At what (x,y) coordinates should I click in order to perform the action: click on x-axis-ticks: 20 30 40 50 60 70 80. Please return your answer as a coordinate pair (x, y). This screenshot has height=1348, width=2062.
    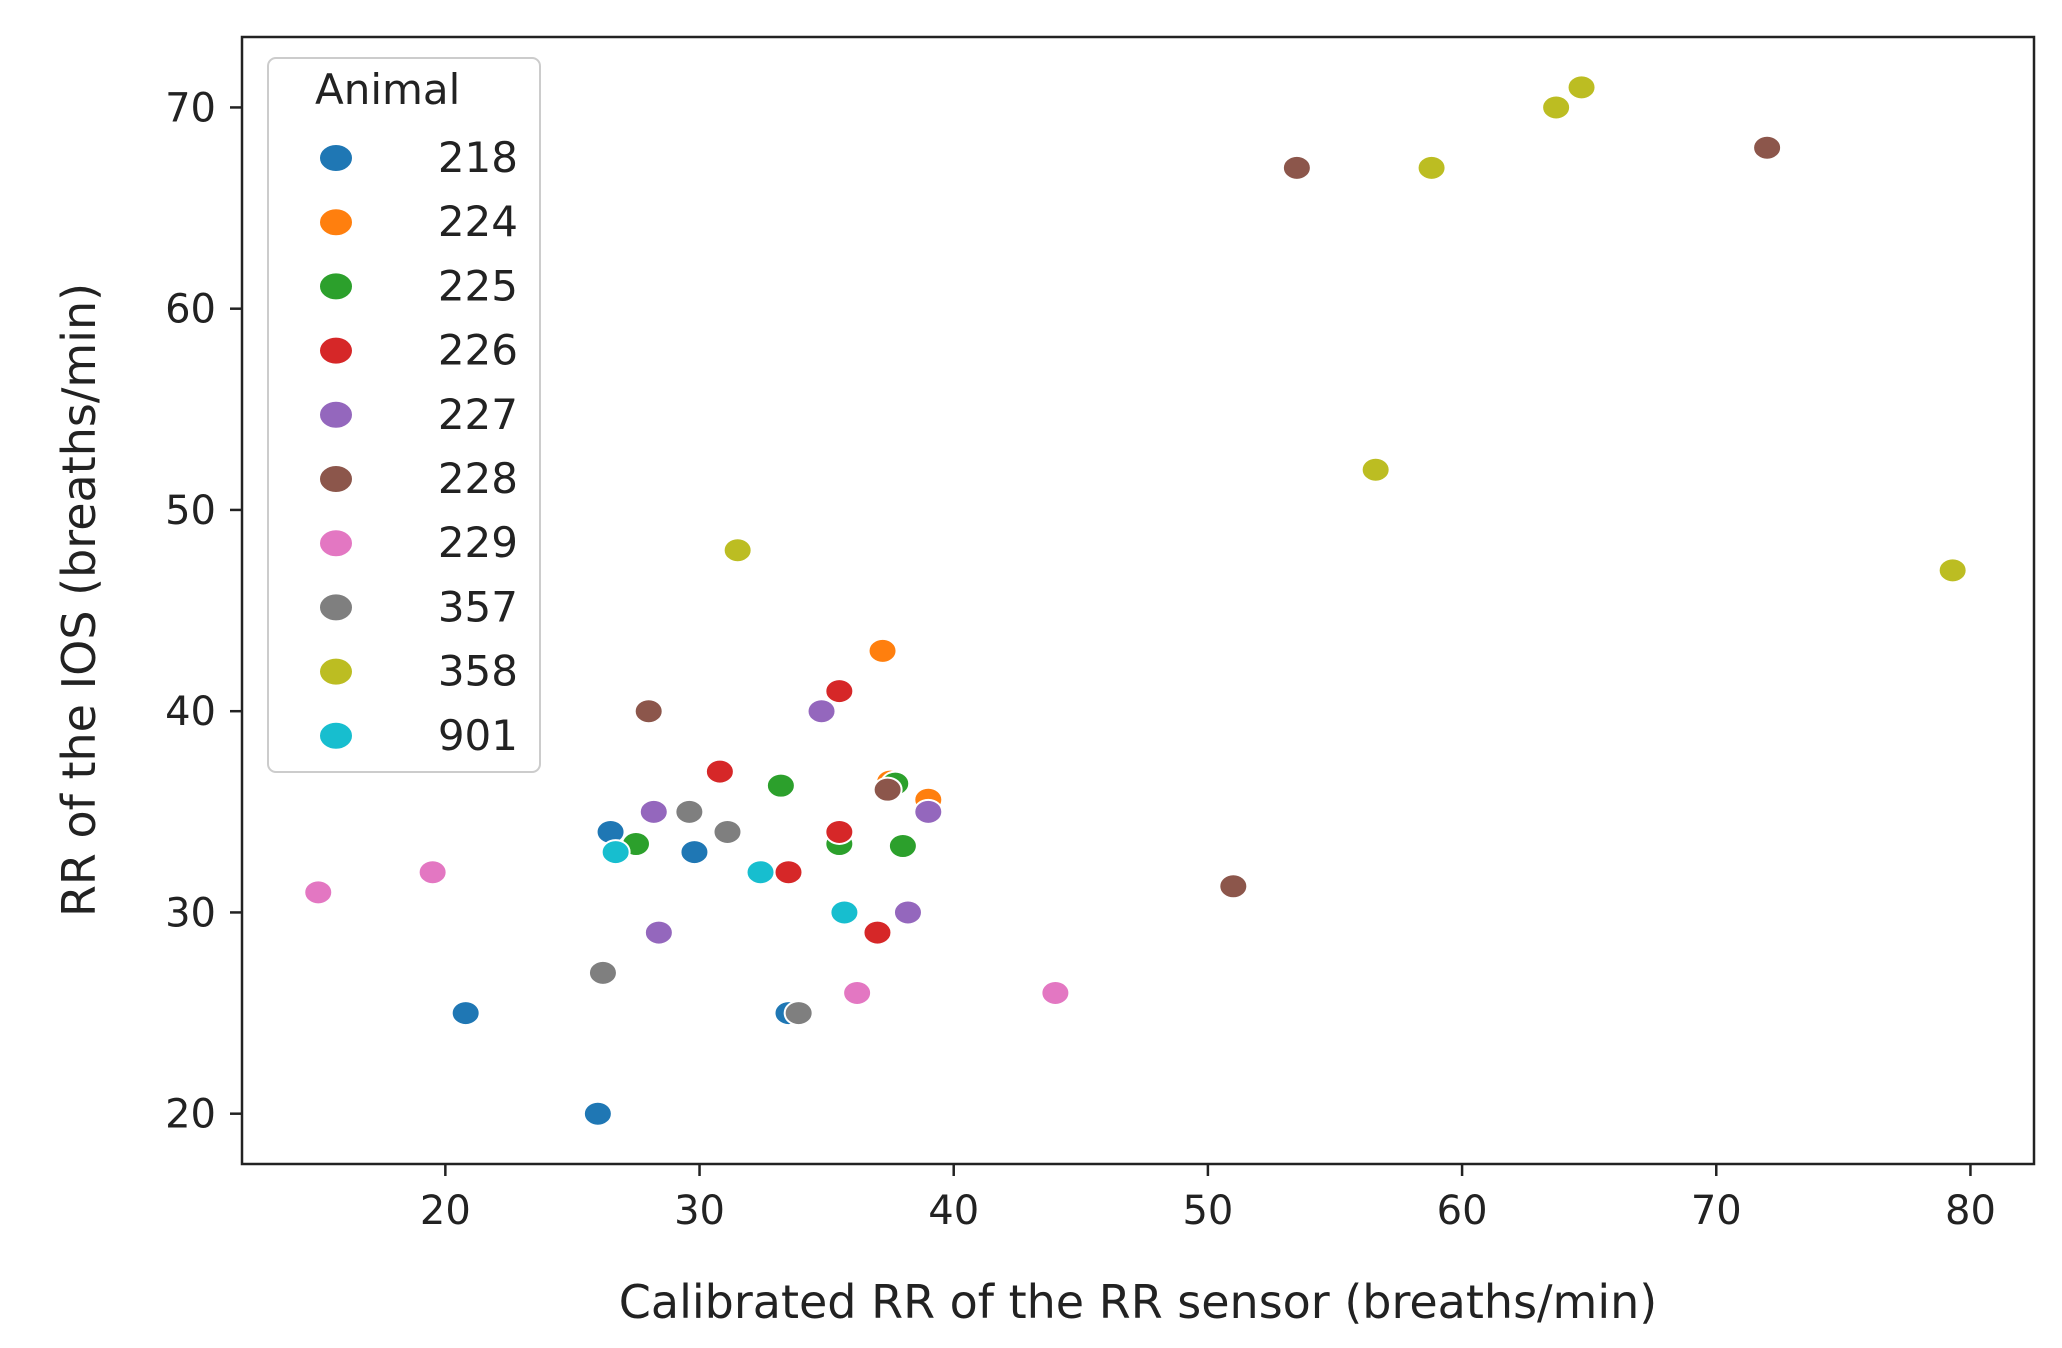
    Looking at the image, I should click on (1208, 1199).